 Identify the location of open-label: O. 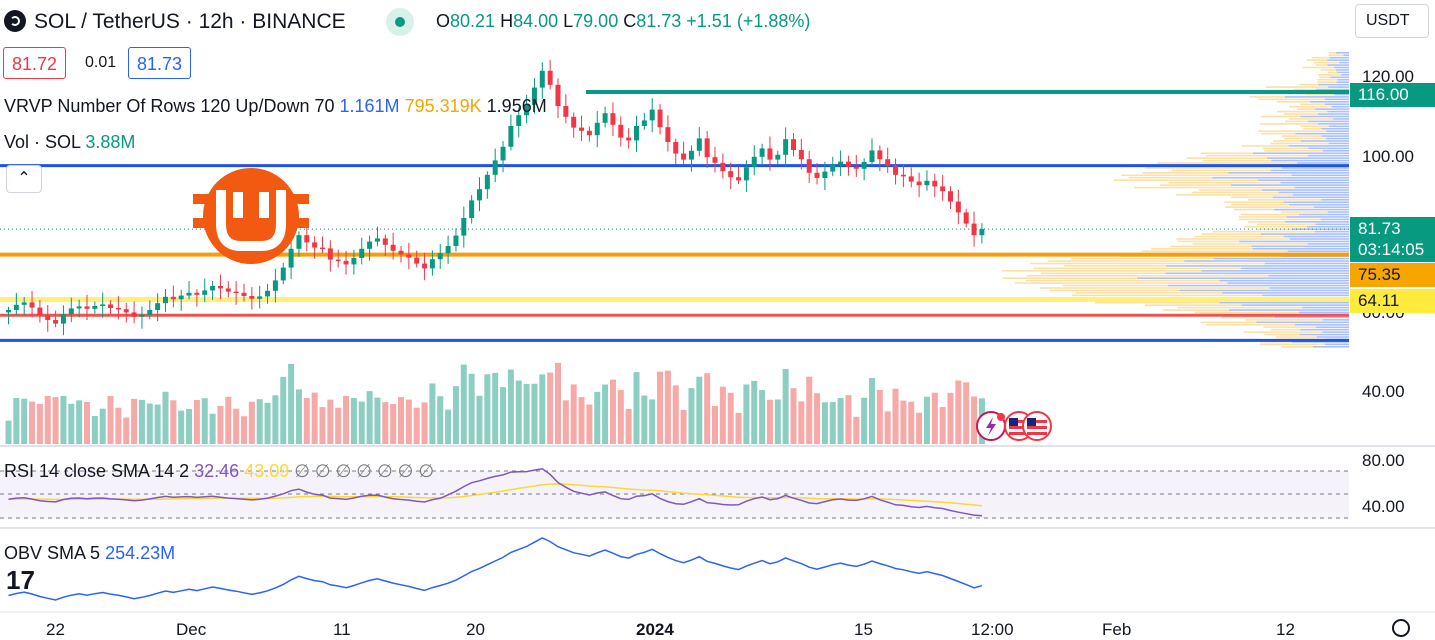
(443, 21).